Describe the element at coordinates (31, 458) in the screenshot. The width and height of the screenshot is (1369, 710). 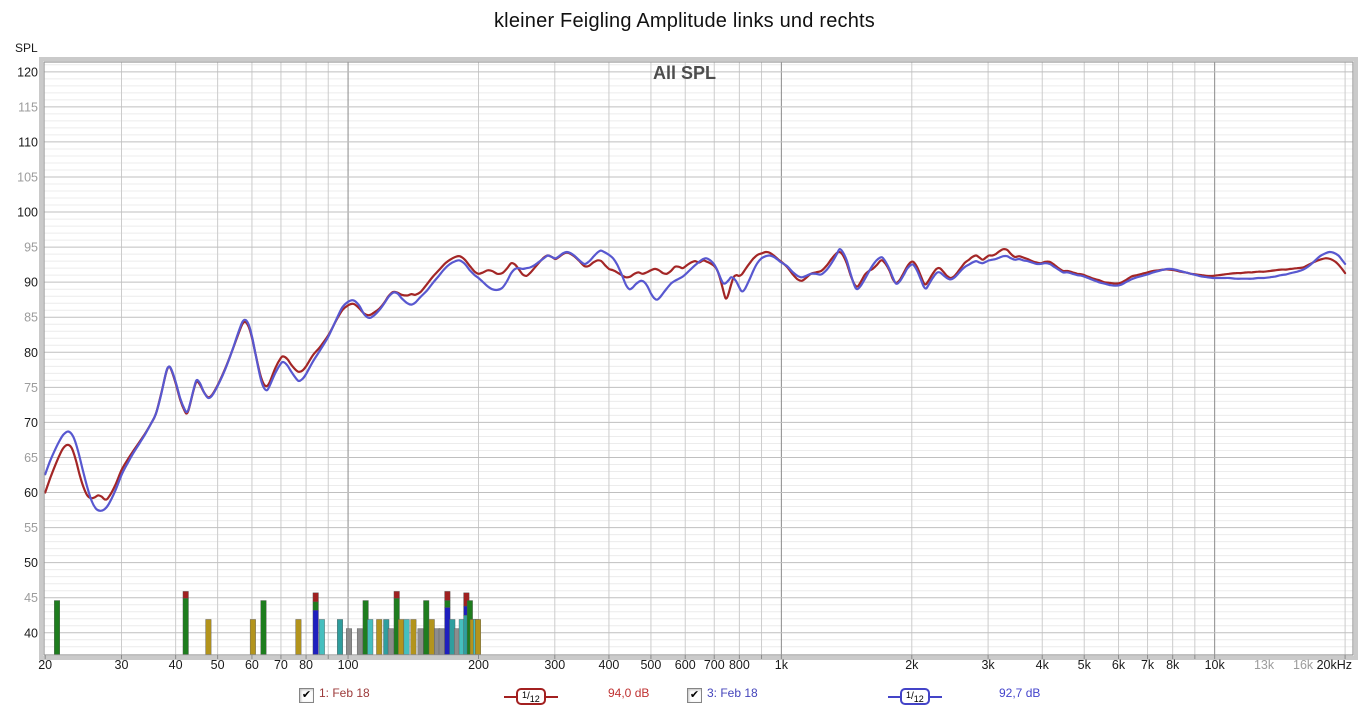
I see `y-tick-label: 65` at that location.